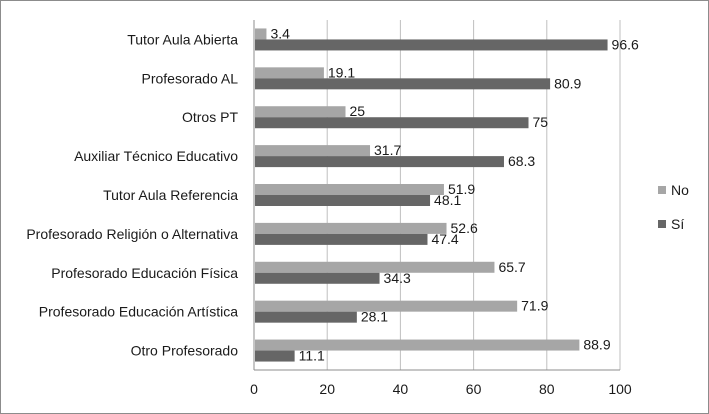  What do you see at coordinates (541, 122) in the screenshot?
I see `data-label: 75` at bounding box center [541, 122].